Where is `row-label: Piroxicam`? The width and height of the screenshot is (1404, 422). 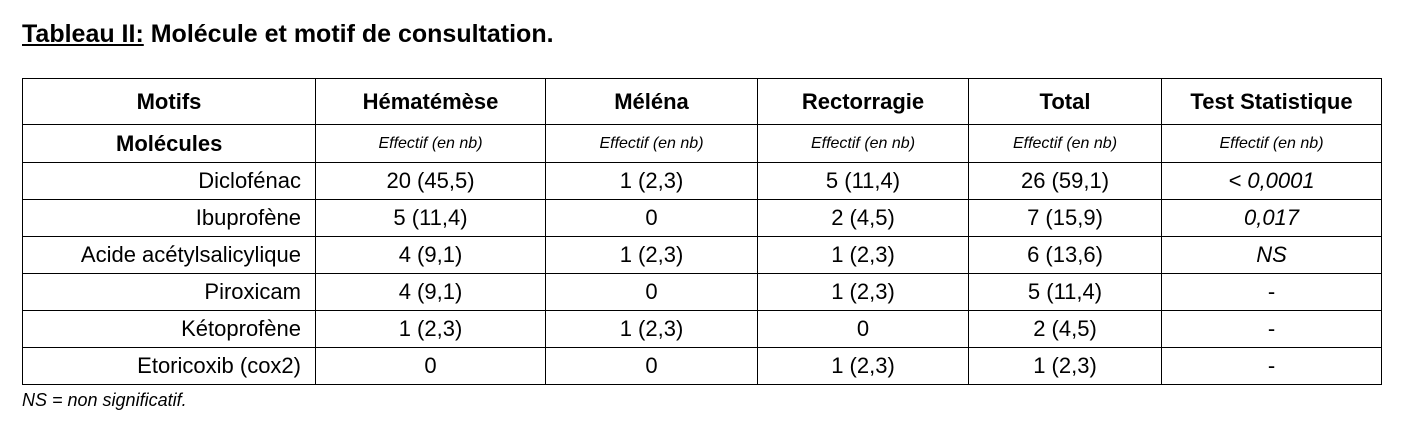
row-label: Piroxicam is located at coordinates (169, 292).